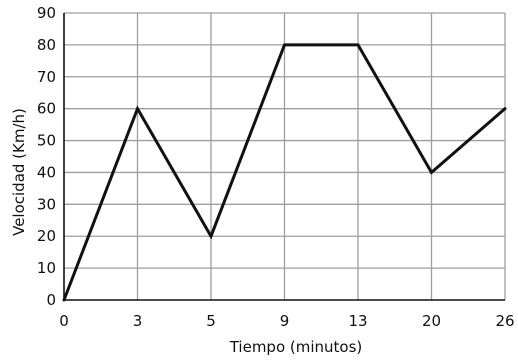  What do you see at coordinates (46, 204) in the screenshot?
I see `y-tick-label: 30` at bounding box center [46, 204].